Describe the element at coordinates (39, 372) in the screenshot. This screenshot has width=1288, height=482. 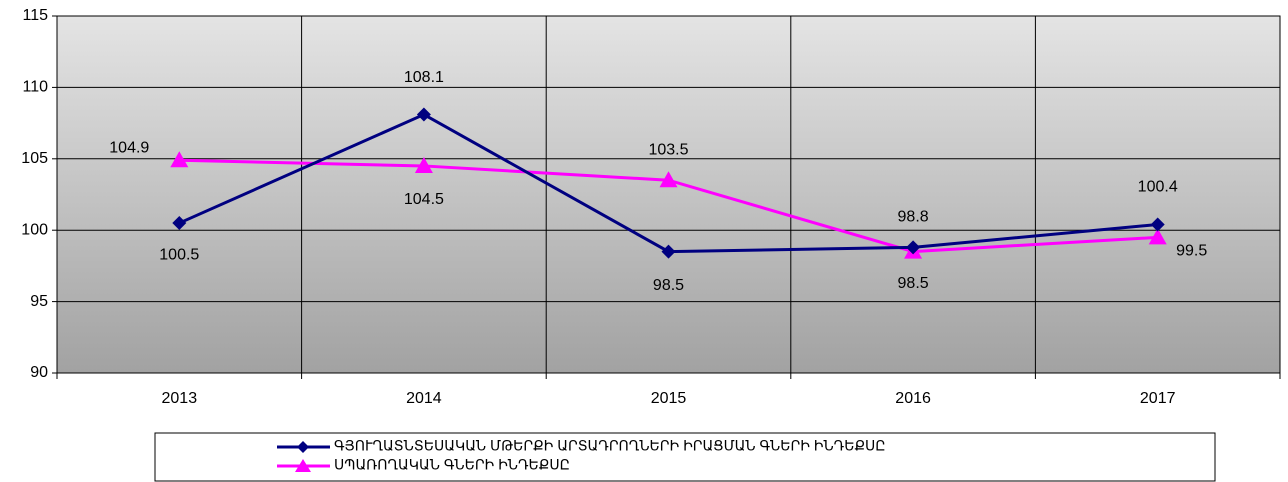
I see `y-tick-label: 90` at that location.